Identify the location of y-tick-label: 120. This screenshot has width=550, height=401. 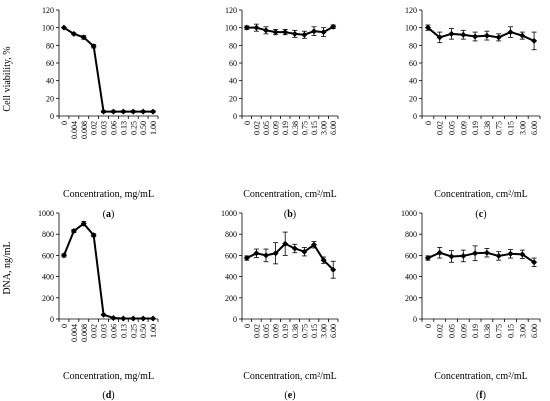
(411, 10).